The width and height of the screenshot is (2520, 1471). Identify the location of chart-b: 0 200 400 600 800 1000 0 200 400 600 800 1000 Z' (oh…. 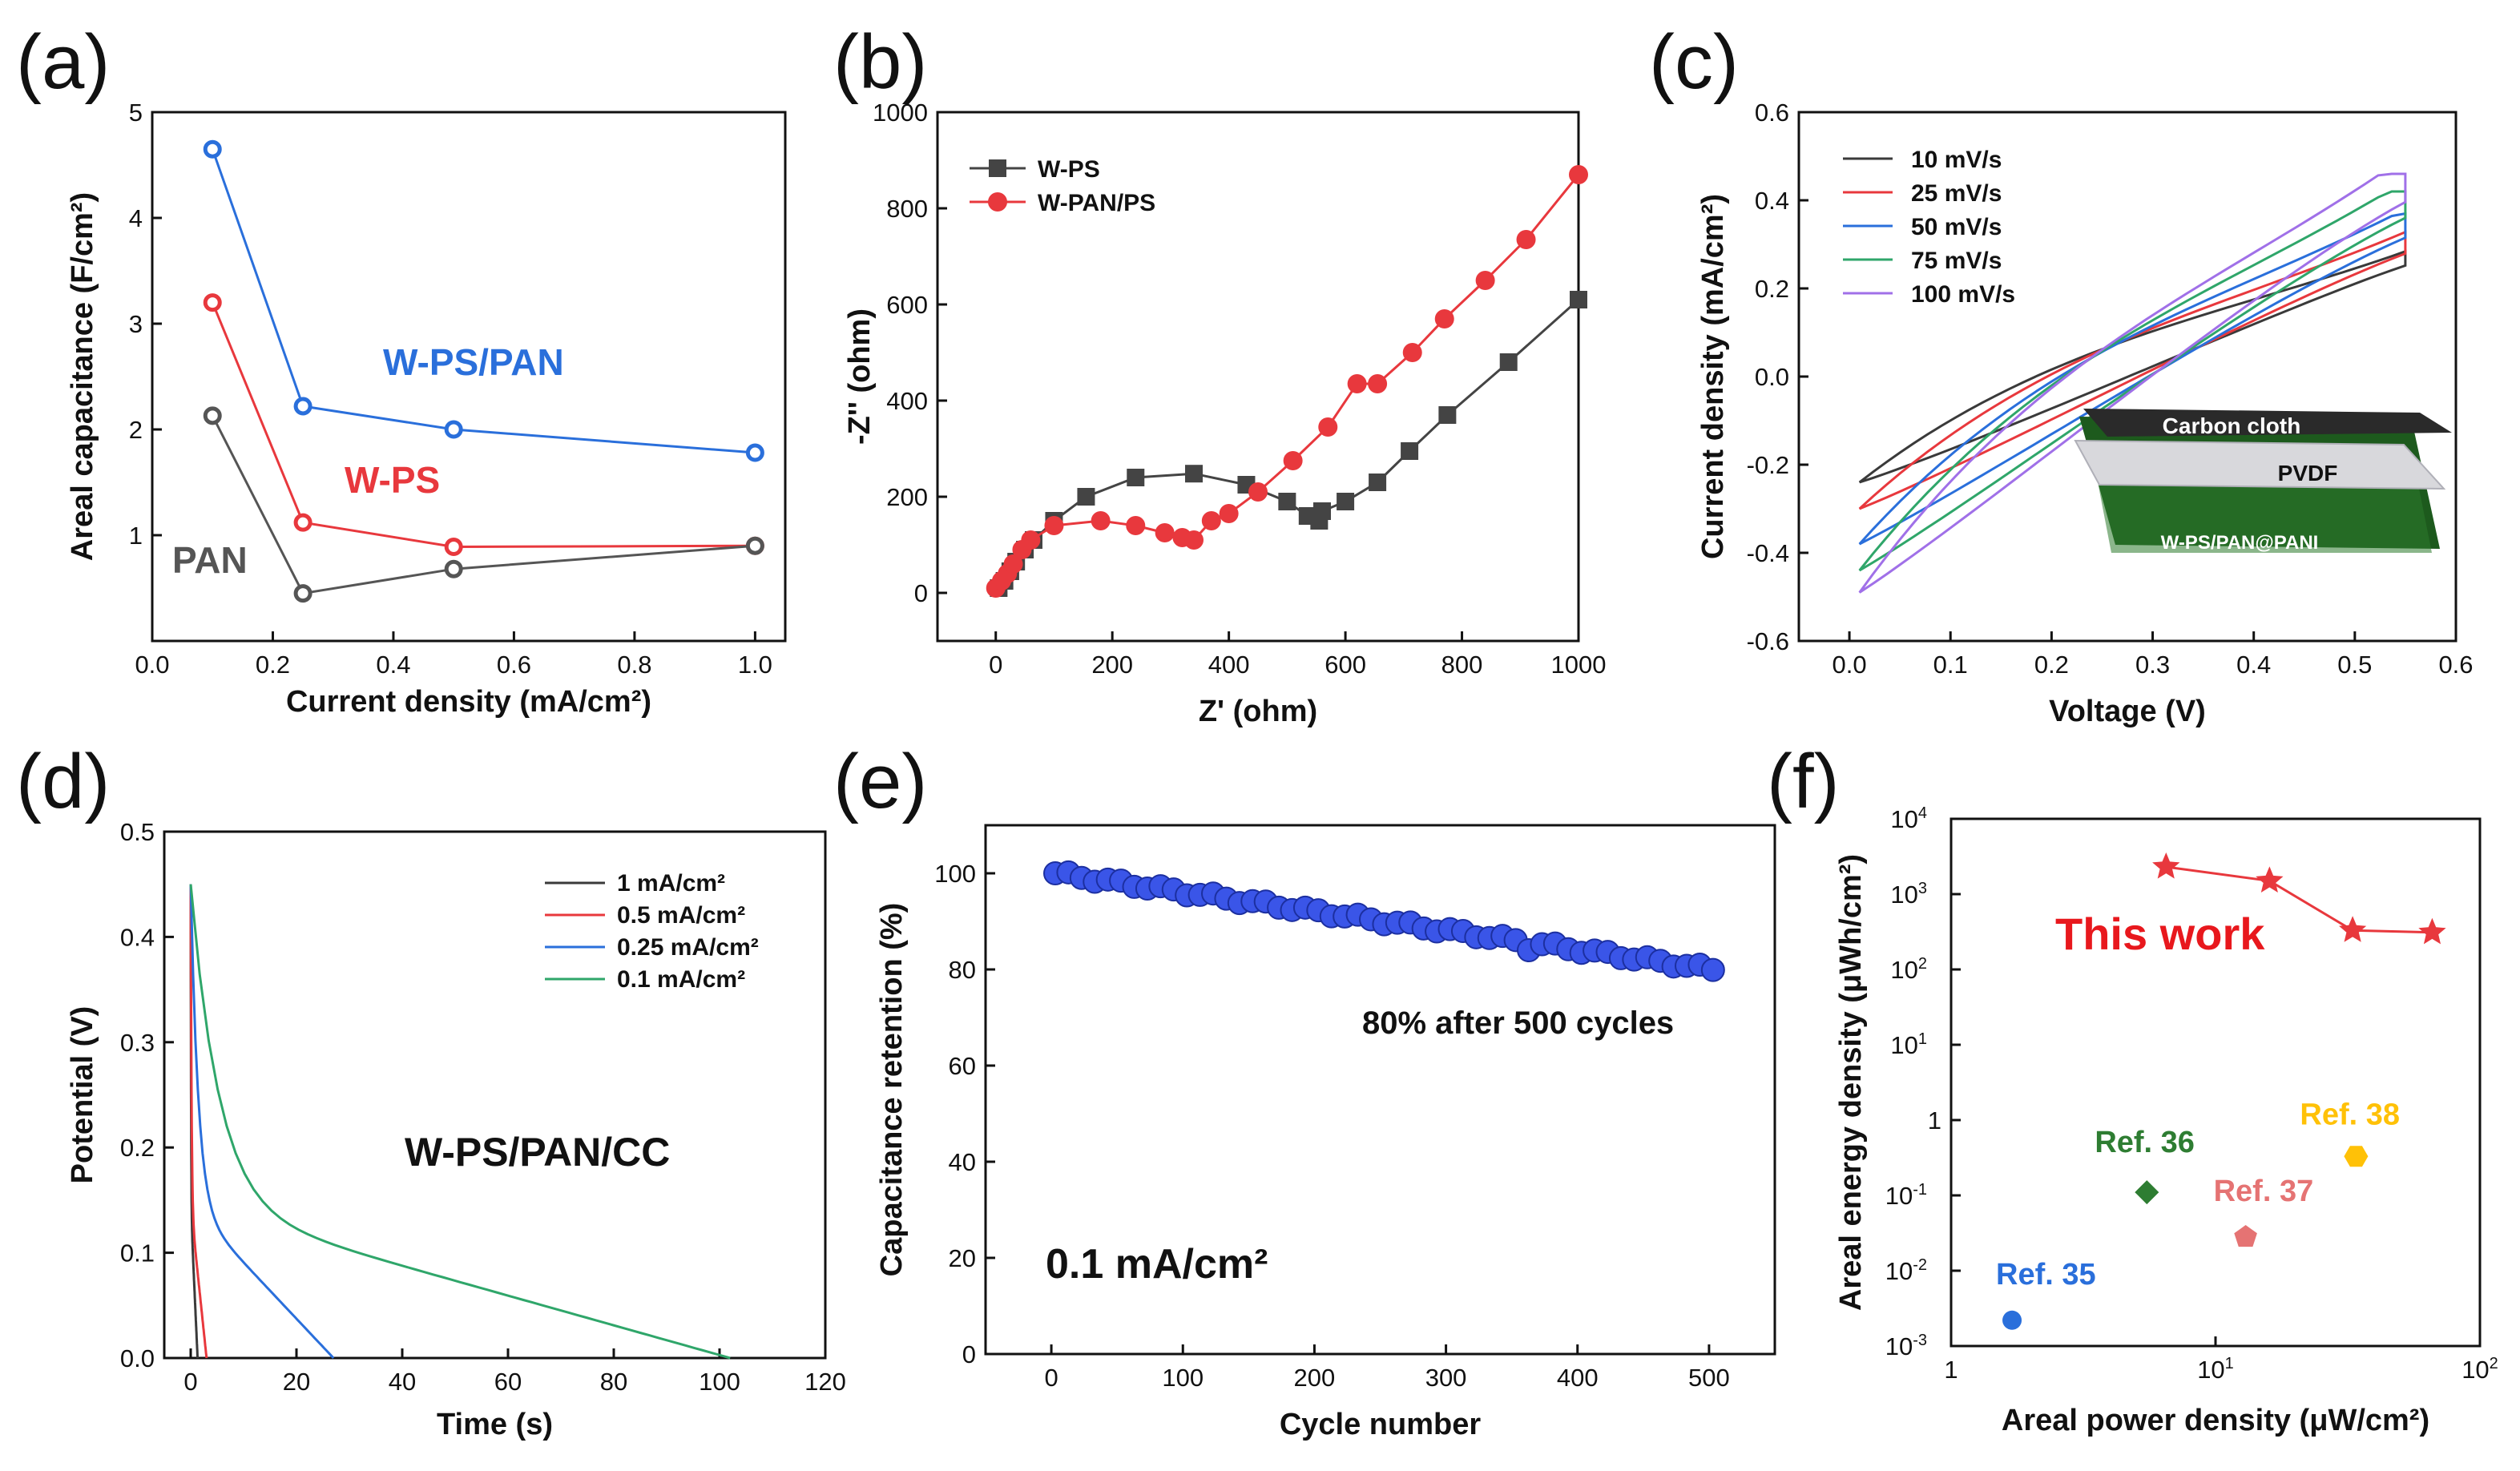
(1225, 413).